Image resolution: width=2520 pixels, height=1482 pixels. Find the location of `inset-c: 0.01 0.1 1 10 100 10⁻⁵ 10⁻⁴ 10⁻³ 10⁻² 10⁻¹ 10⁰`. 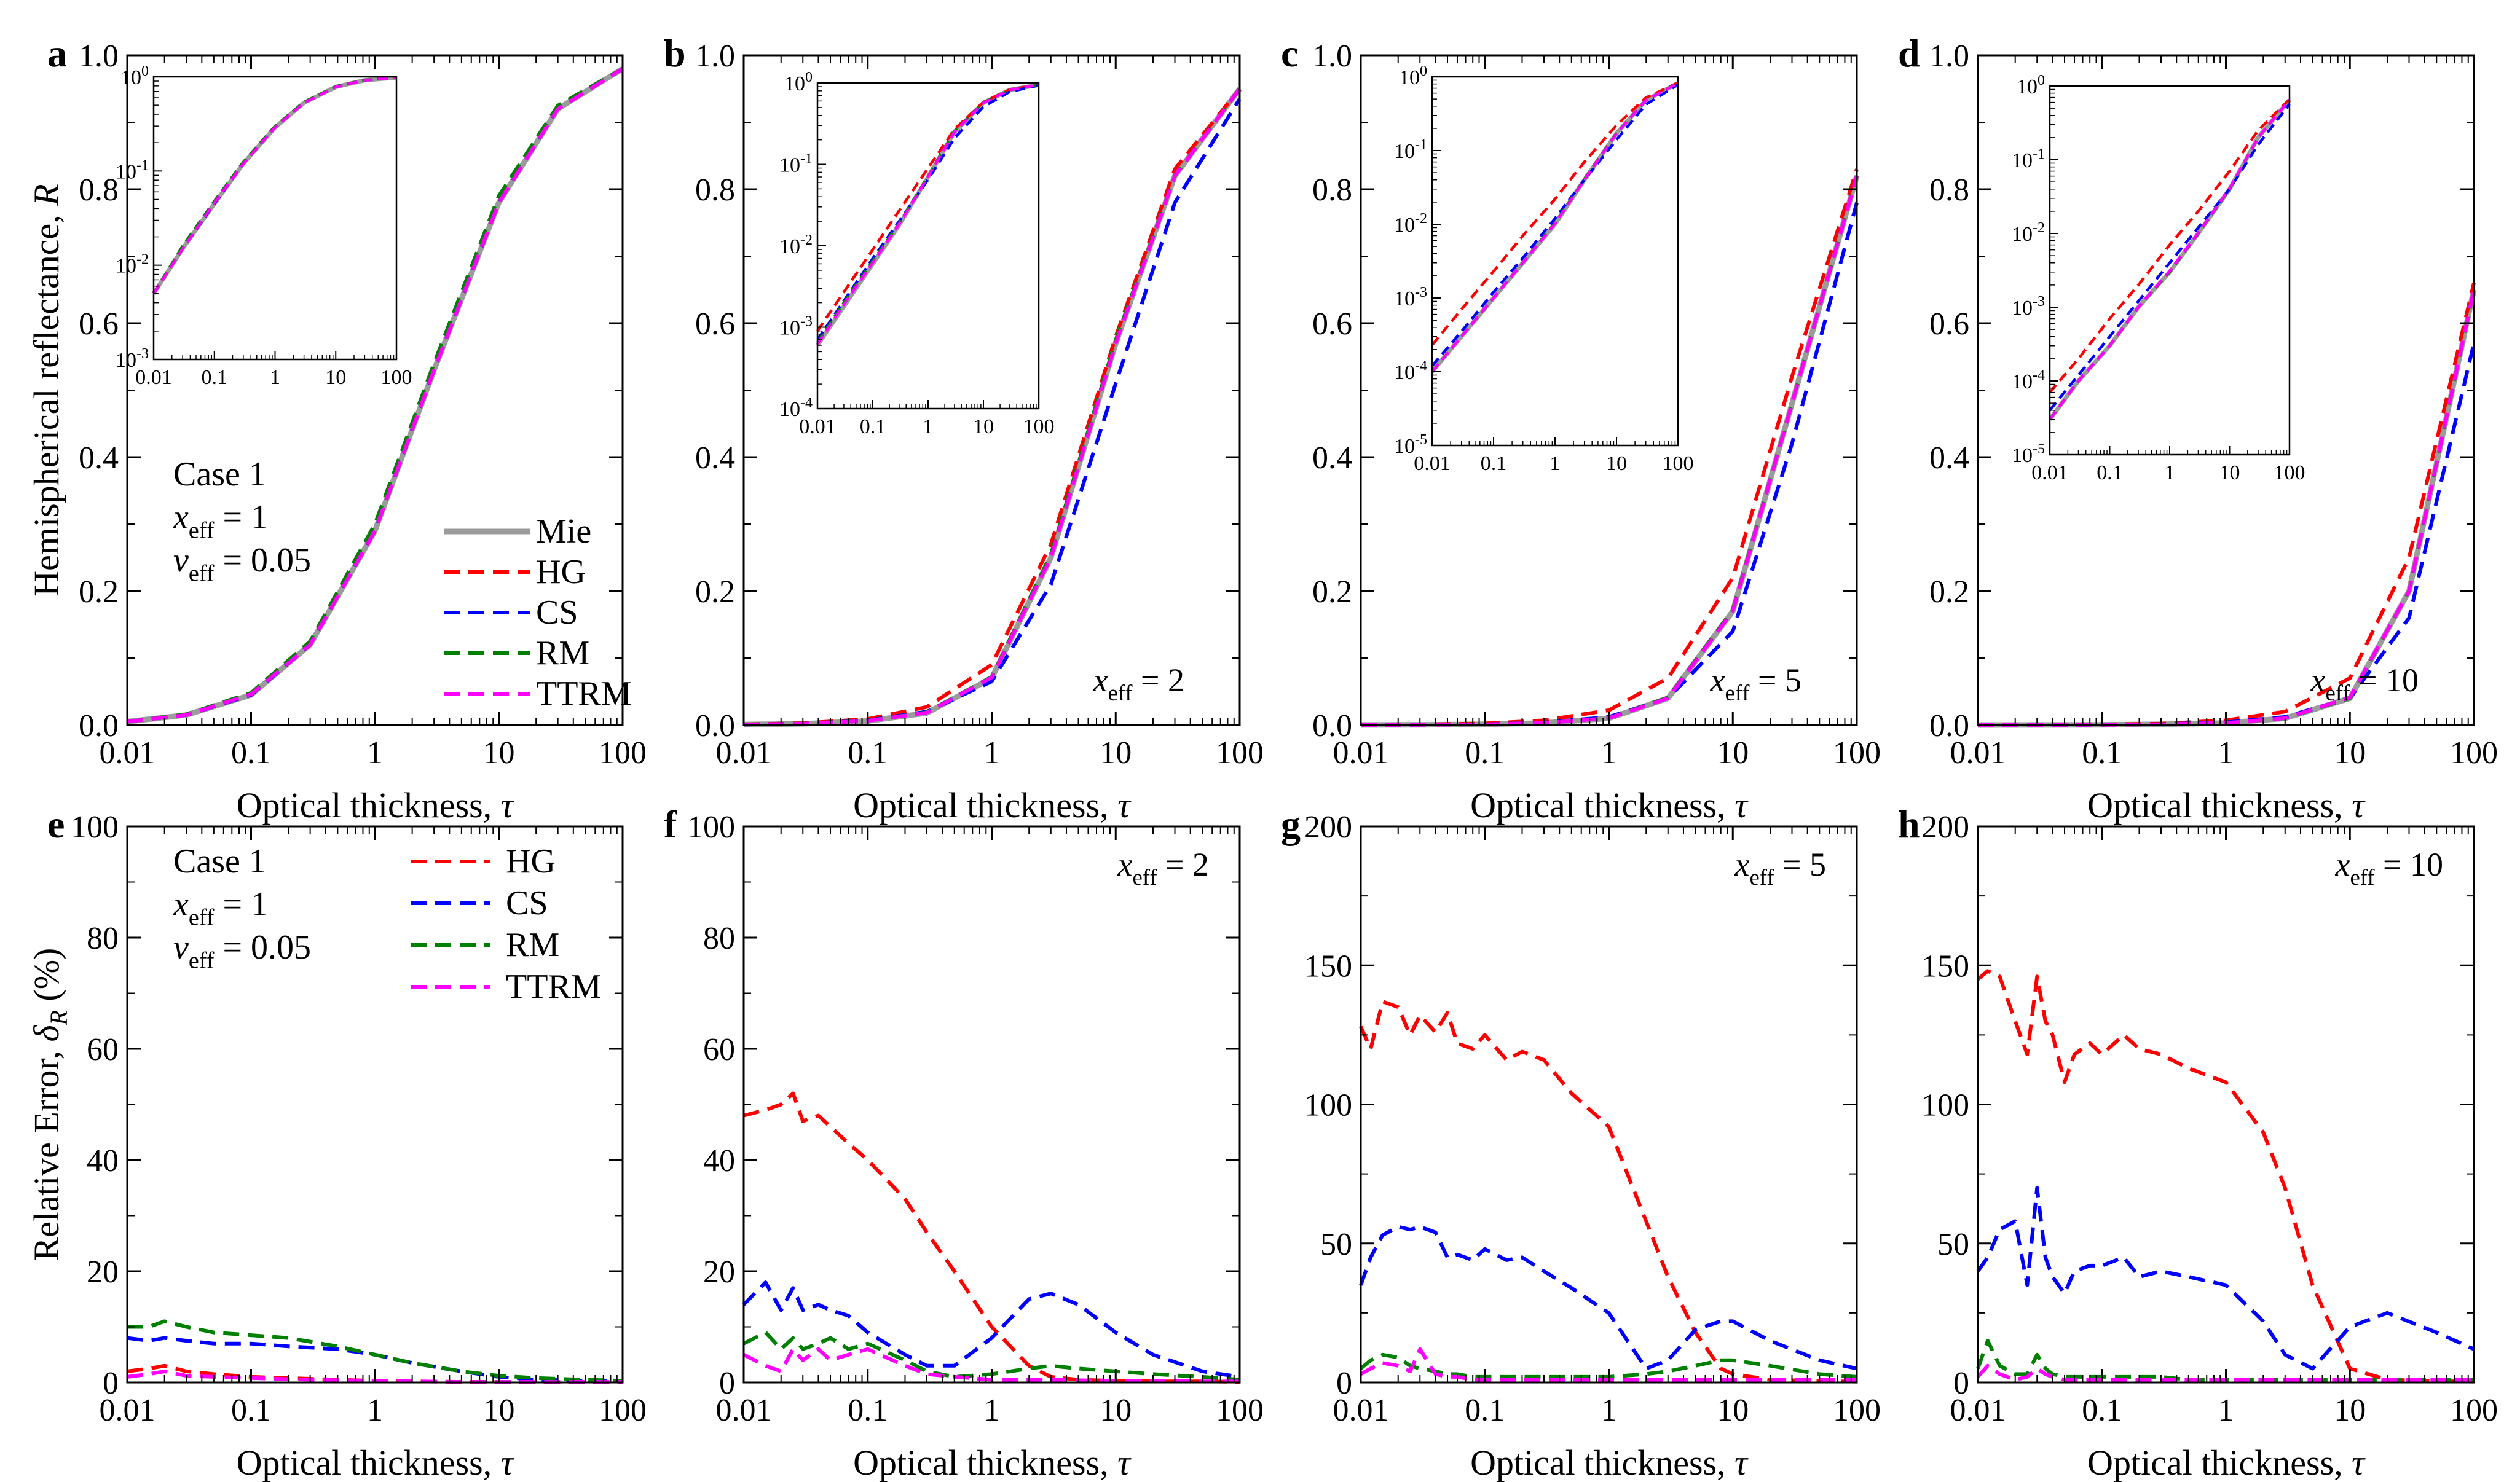

inset-c: 0.01 0.1 1 10 100 10⁻⁵ 10⁻⁴ 10⁻³ 10⁻² 10⁻¹ 10⁰ is located at coordinates (1544, 269).